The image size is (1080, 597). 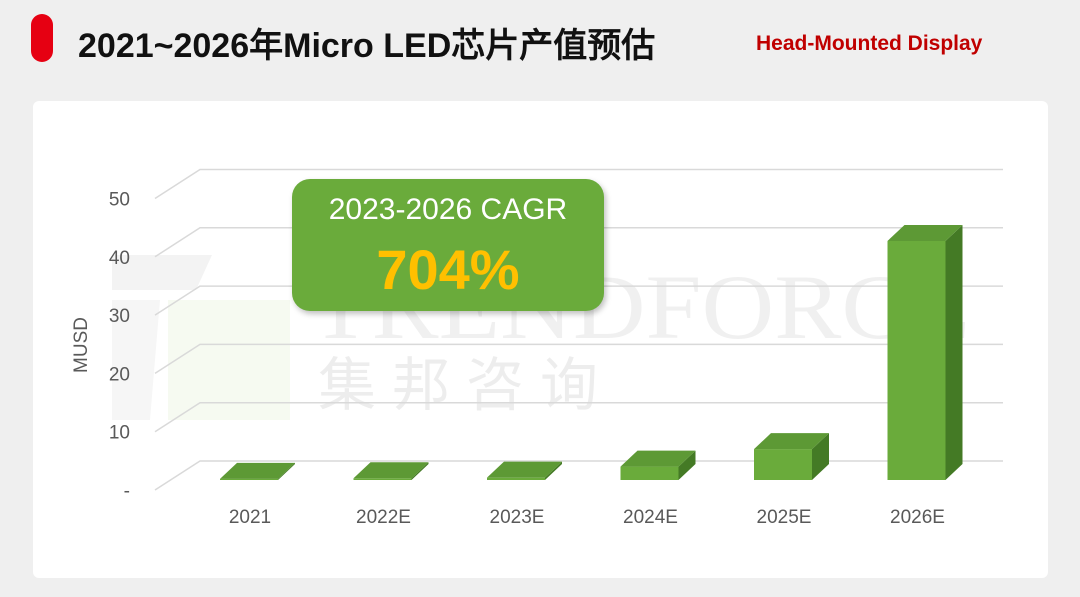 I want to click on bar-2025E, so click(x=791, y=456).